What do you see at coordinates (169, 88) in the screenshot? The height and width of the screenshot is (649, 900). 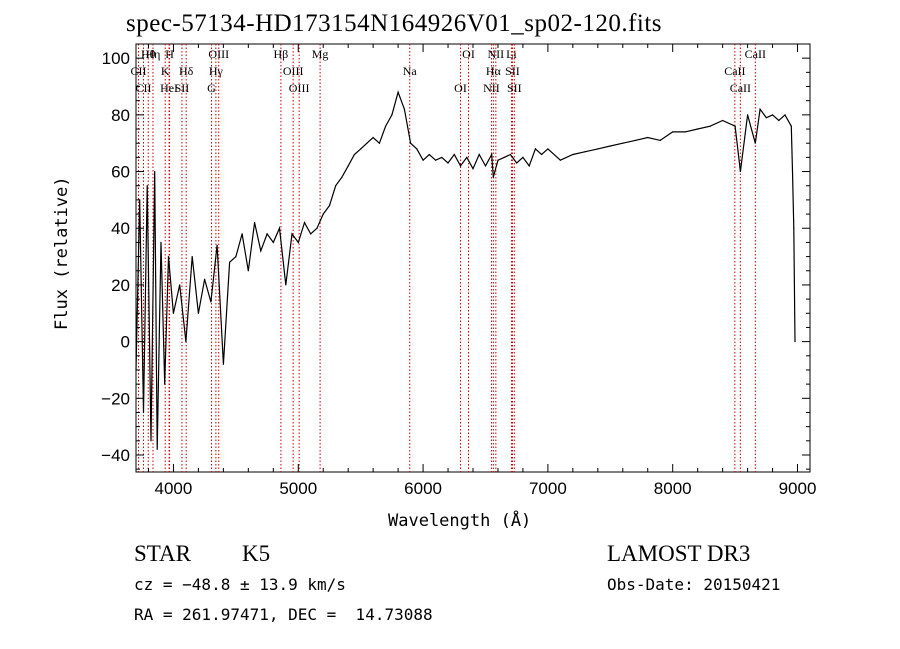 I see `spectral-line-label: HeI` at bounding box center [169, 88].